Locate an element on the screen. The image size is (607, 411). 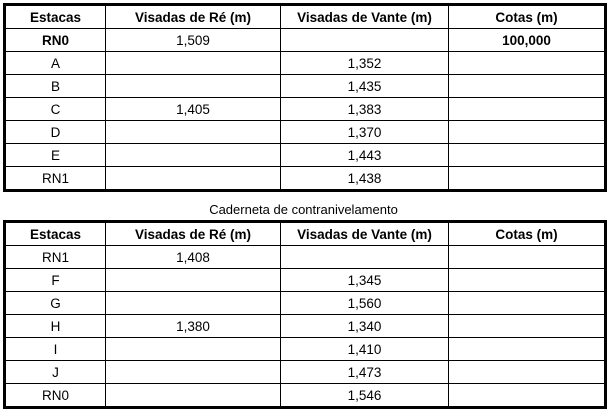
cell-visada-vante: 1,560 is located at coordinates (364, 303).